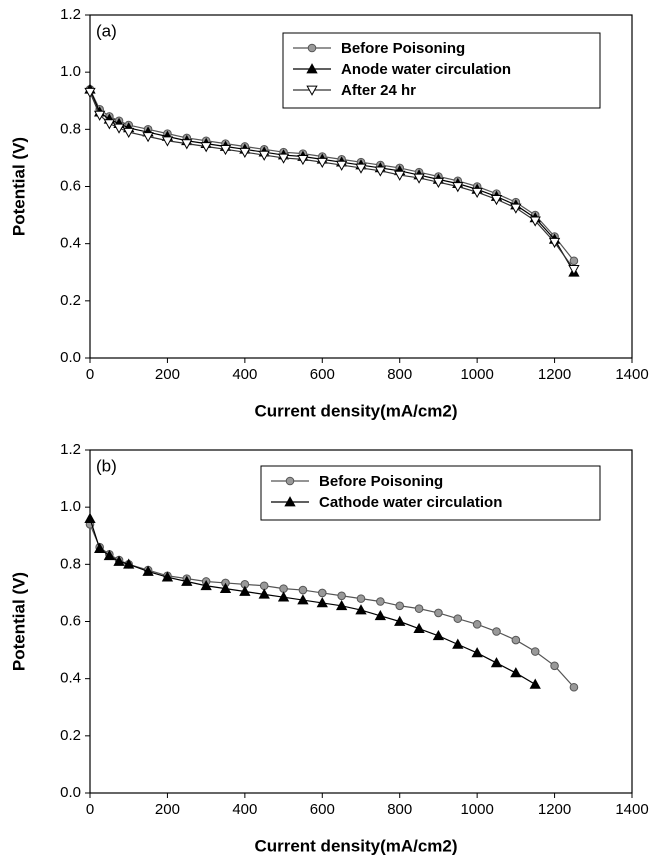 The image size is (653, 864). Describe the element at coordinates (378, 90) in the screenshot. I see `legend-label: After 24 hr` at that location.